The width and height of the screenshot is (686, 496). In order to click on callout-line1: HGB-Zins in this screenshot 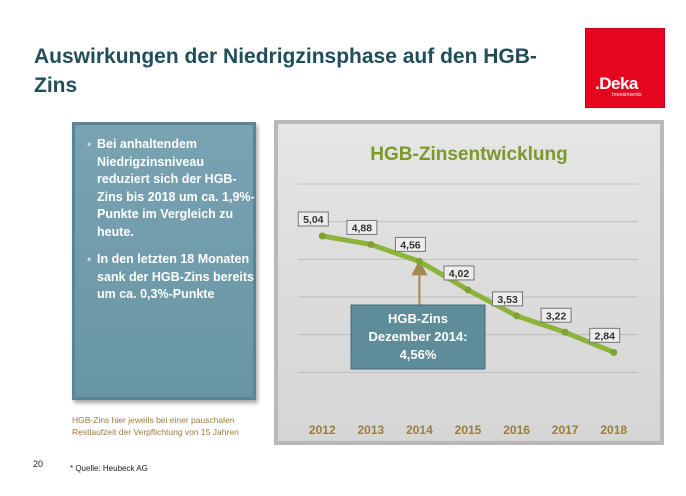, I will do `click(418, 318)`.